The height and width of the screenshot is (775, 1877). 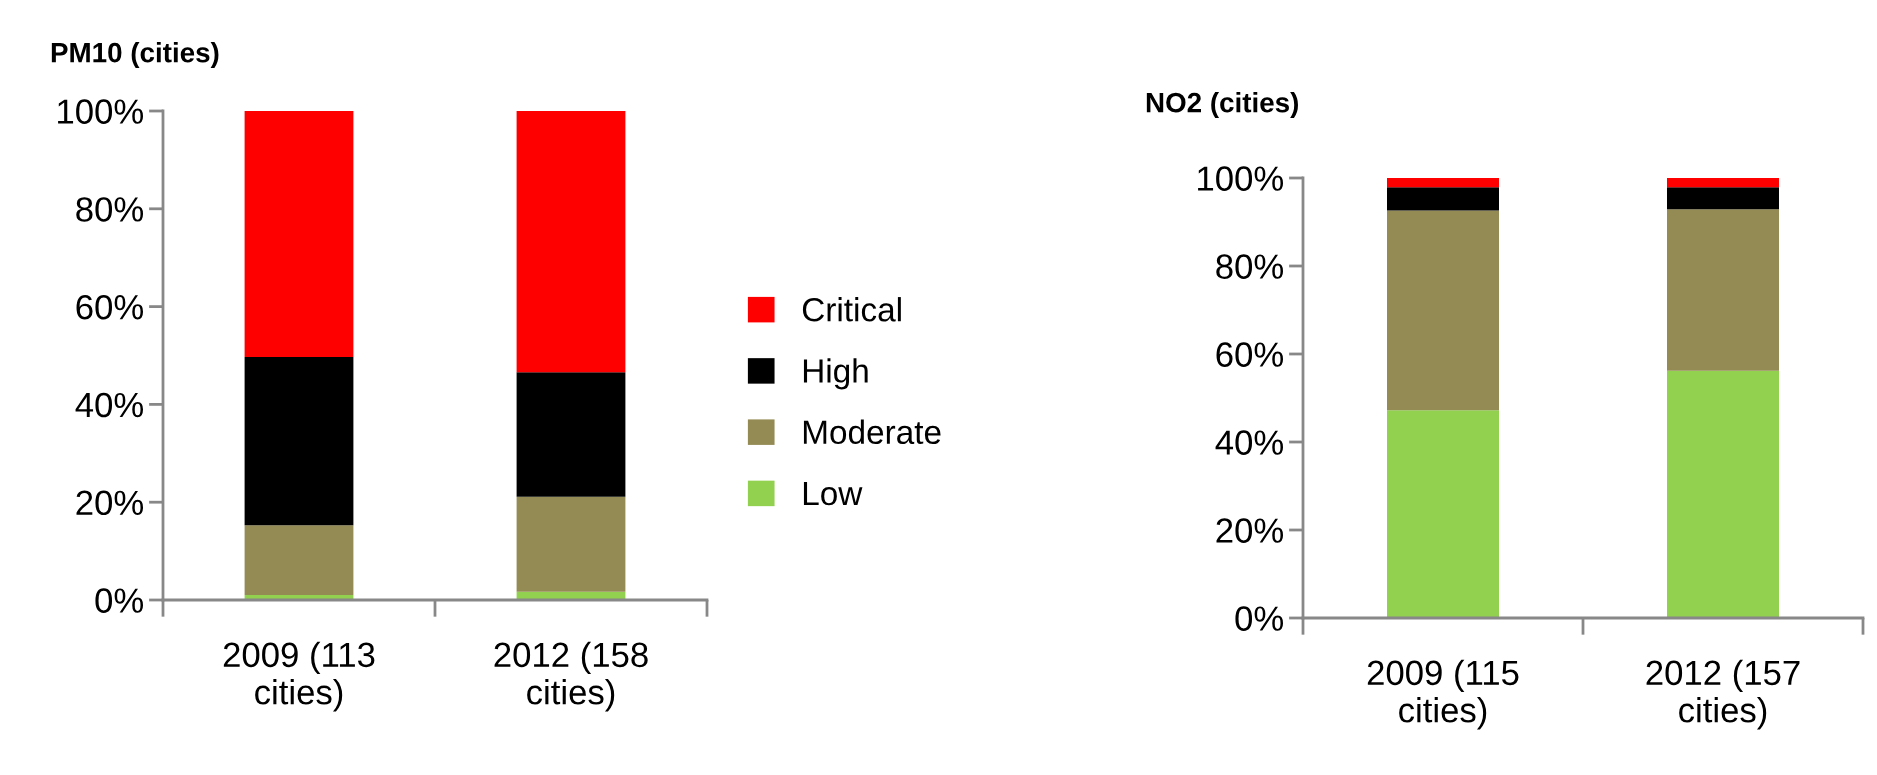 What do you see at coordinates (1723, 694) in the screenshot?
I see `x-tick-label: 2012 (157 cities)` at bounding box center [1723, 694].